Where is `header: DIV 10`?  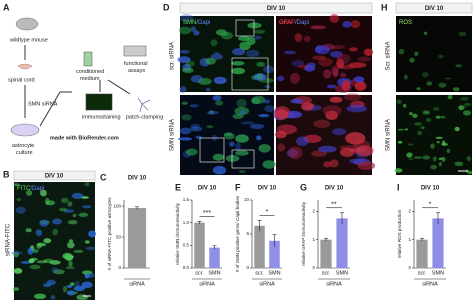
header: DIV 10 is located at coordinates (434, 9).